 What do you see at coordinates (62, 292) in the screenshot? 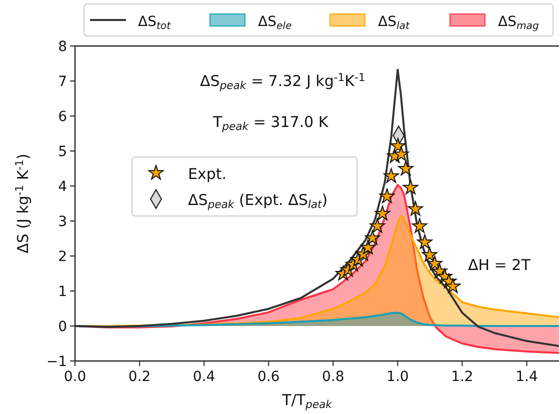
I see `y-tick-label: 1` at bounding box center [62, 292].